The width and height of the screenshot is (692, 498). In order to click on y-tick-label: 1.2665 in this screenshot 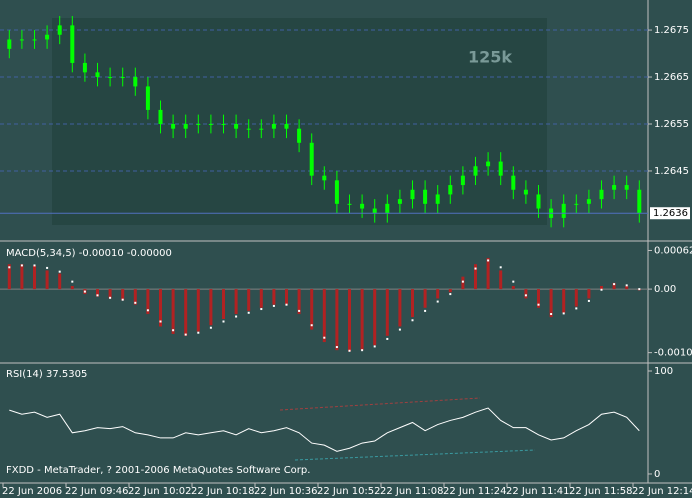, I will do `click(671, 77)`.